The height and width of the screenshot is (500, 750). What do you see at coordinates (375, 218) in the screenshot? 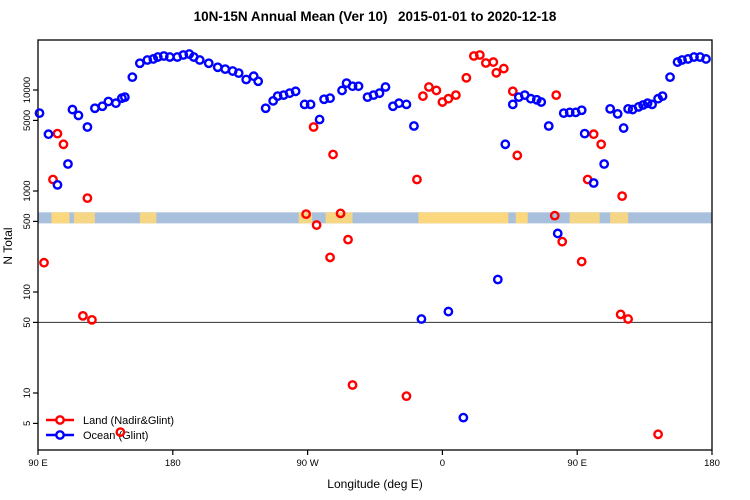
I see `map-strip-ocean` at bounding box center [375, 218].